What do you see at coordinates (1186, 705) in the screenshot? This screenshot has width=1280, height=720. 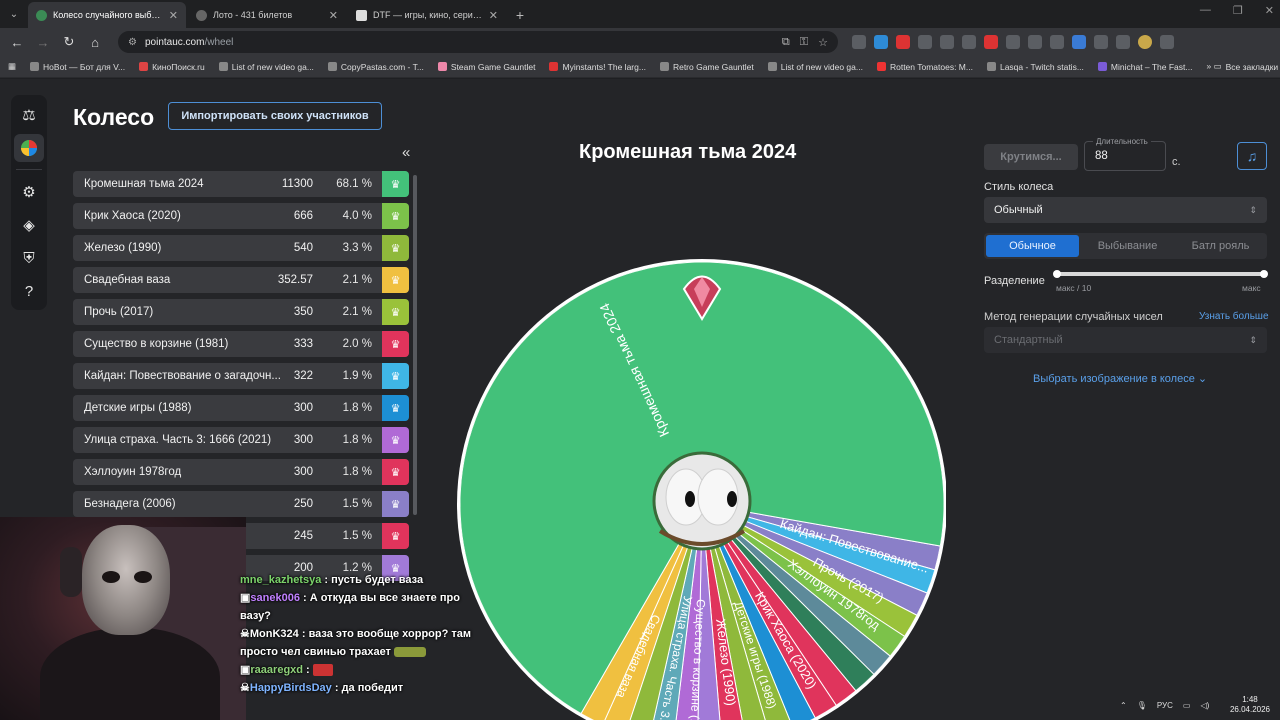 I see `network-icon: ▭` at bounding box center [1186, 705].